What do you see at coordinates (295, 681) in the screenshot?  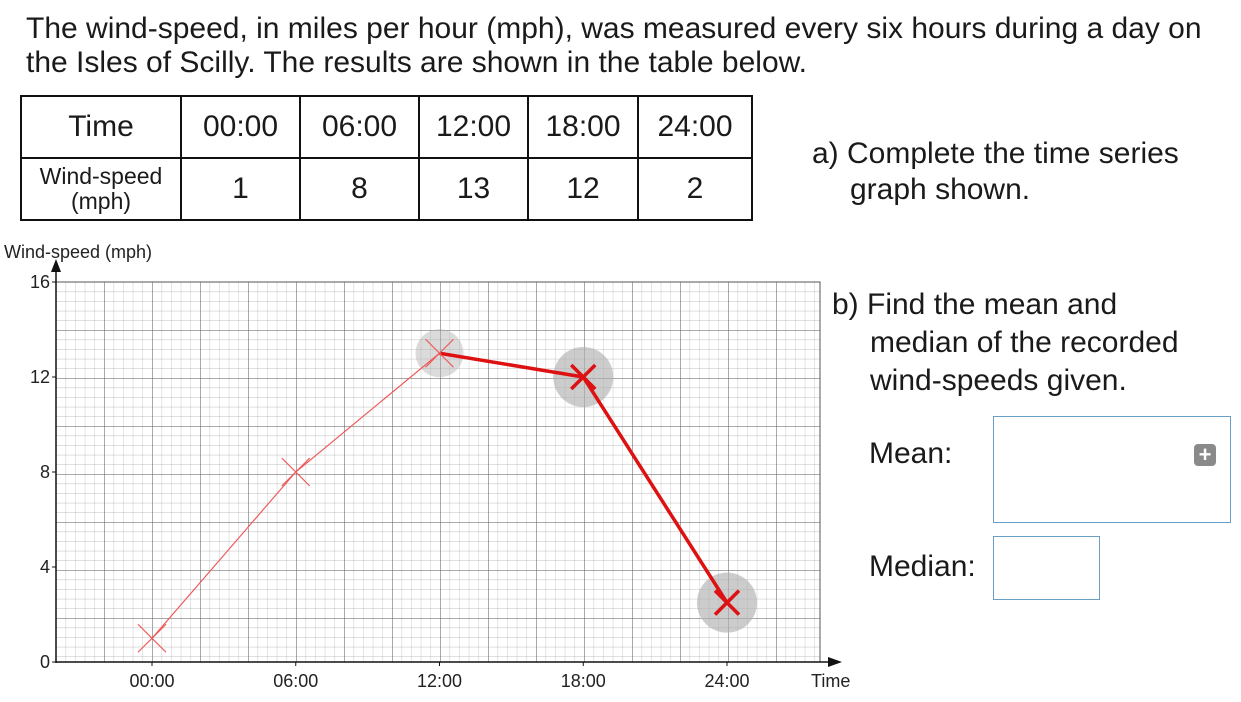 I see `x-tick-label: 06:00` at bounding box center [295, 681].